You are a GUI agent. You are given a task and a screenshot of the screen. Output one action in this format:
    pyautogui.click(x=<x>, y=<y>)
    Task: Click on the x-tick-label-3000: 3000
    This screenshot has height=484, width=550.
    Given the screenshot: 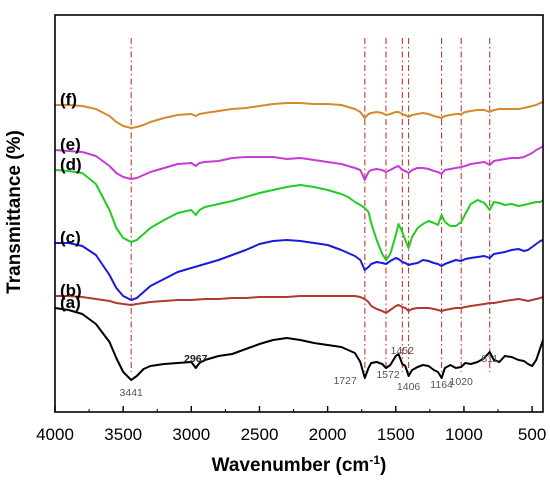 What is the action you would take?
    pyautogui.click(x=191, y=434)
    